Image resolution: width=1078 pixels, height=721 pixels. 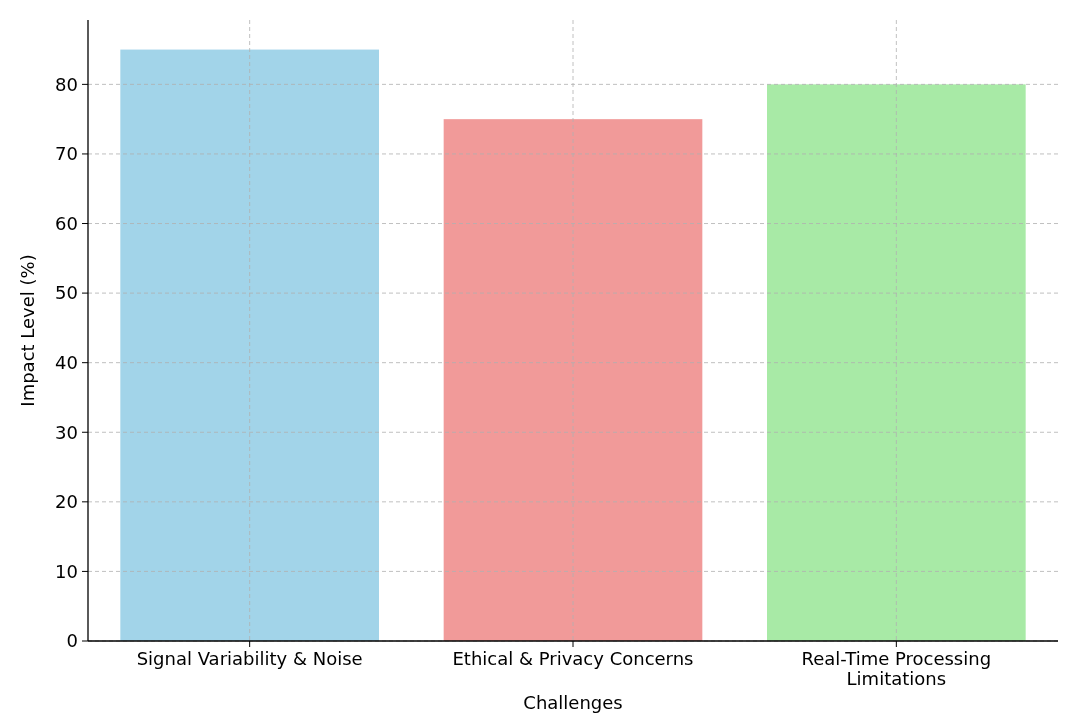 I want to click on y-tick-label: 70, so click(x=66, y=154).